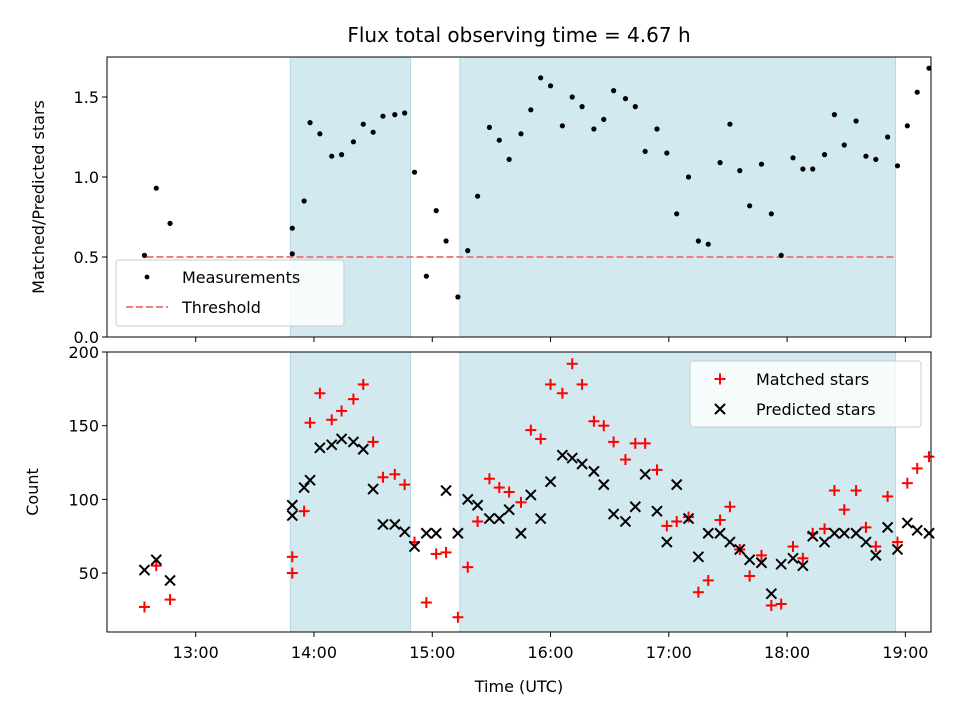 This screenshot has height=720, width=960. I want to click on x-tick-label: 17:00, so click(669, 652).